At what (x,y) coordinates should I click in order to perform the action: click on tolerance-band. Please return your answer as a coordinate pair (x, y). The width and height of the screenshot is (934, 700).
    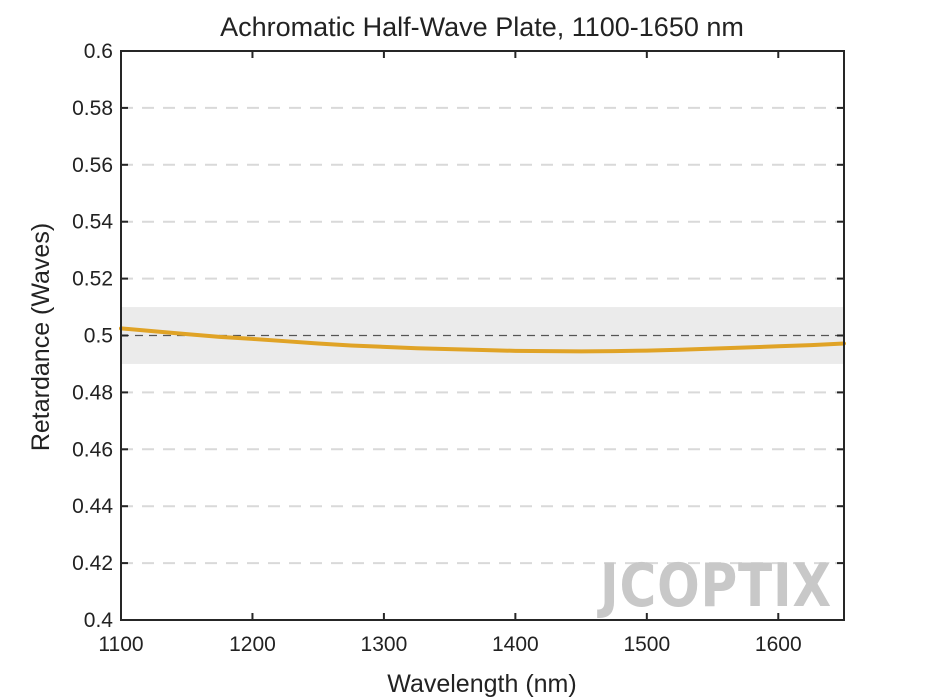
    Looking at the image, I should click on (482, 335).